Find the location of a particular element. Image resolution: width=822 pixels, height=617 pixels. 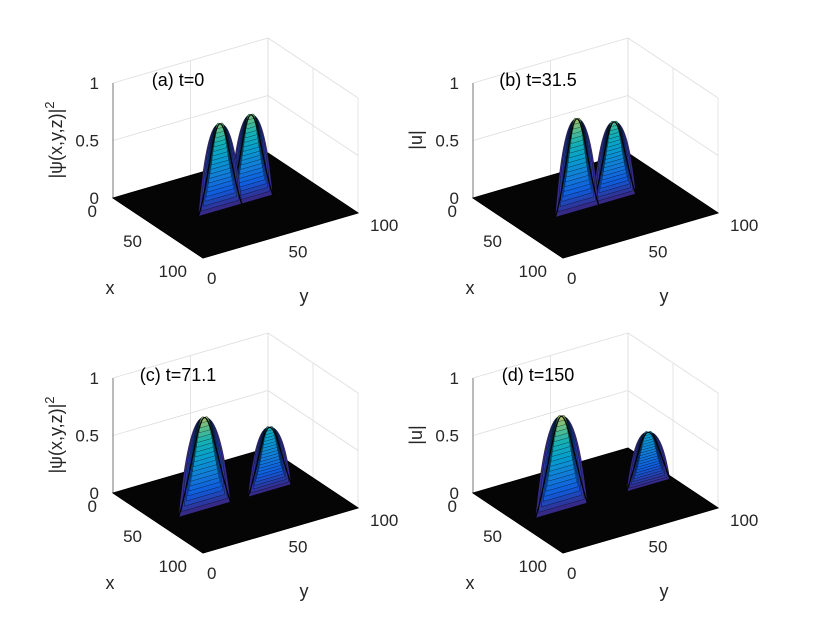

subplot-title: (a) t=0 is located at coordinates (178, 80).